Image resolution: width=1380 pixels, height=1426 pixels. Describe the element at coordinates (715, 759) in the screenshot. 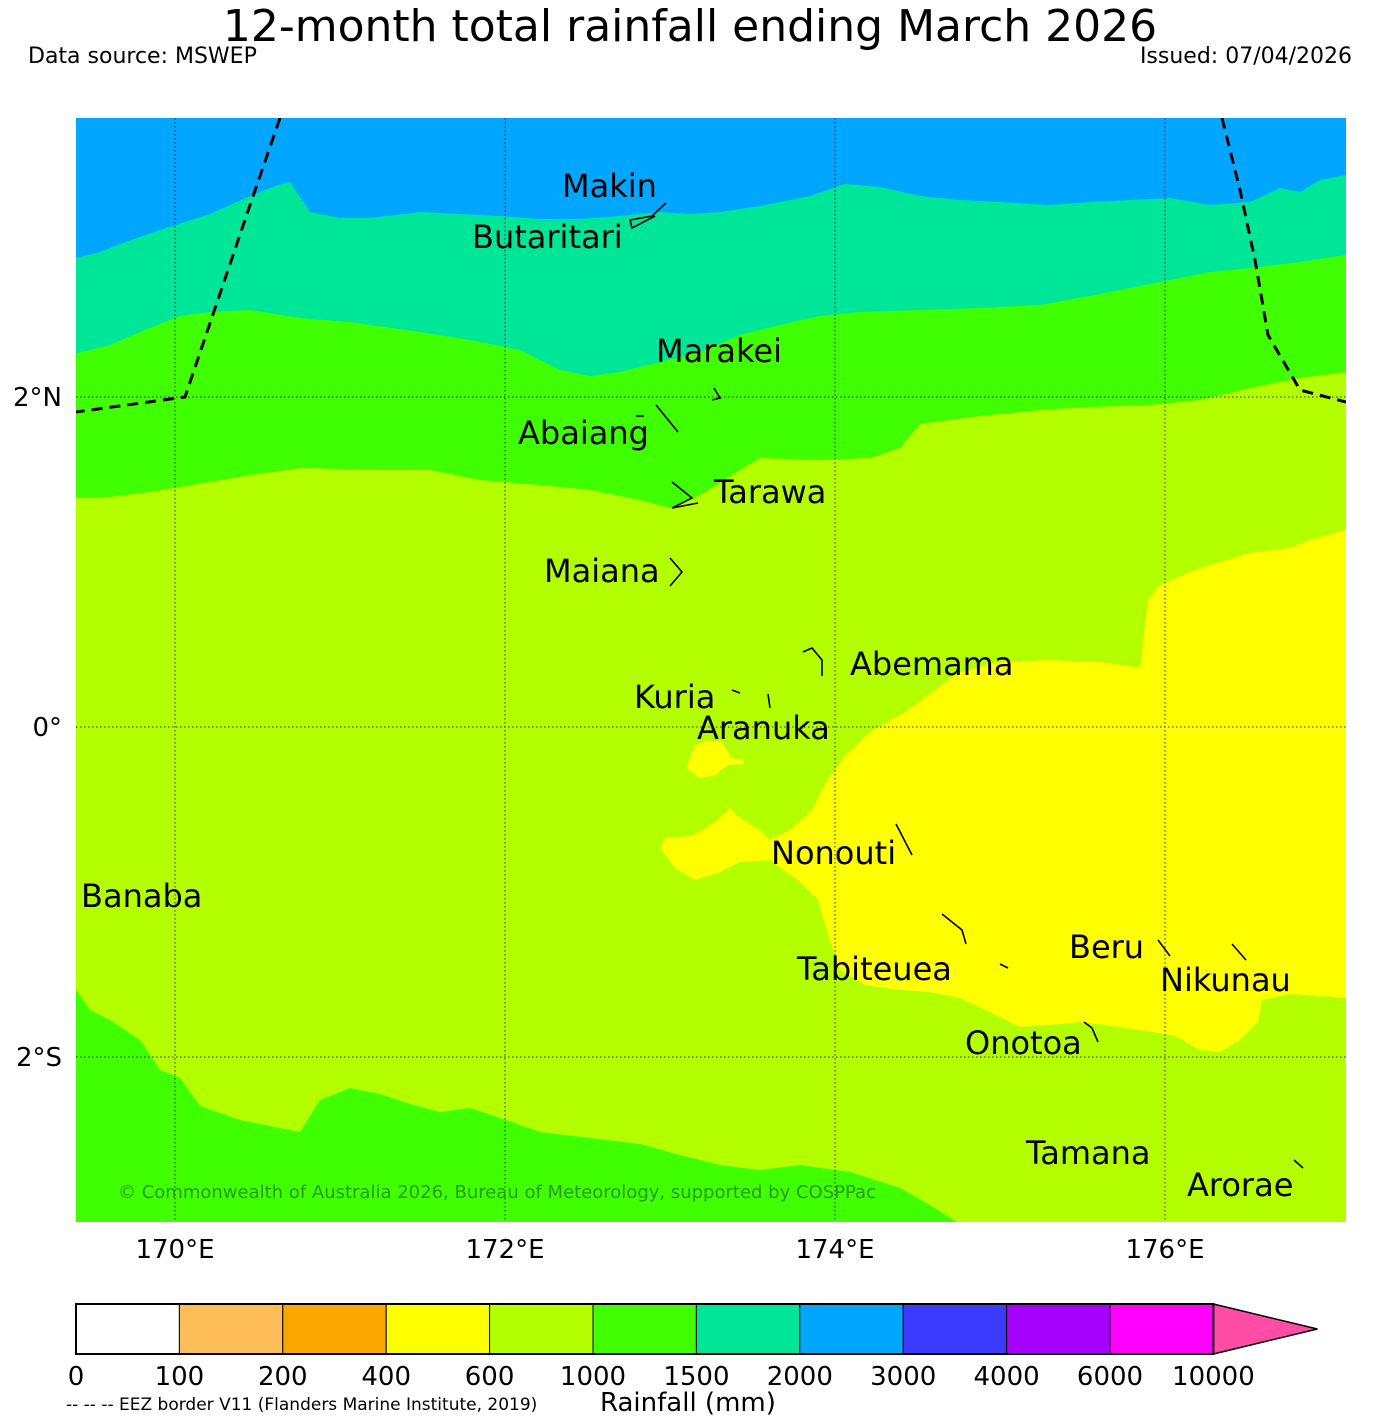

I see `band-400-600-blob` at that location.